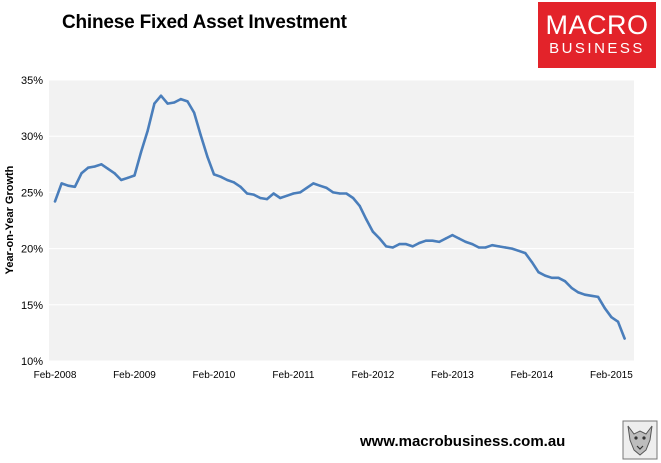 The image size is (661, 463). I want to click on chart-title: Chinese Fixed Asset Investment, so click(204, 22).